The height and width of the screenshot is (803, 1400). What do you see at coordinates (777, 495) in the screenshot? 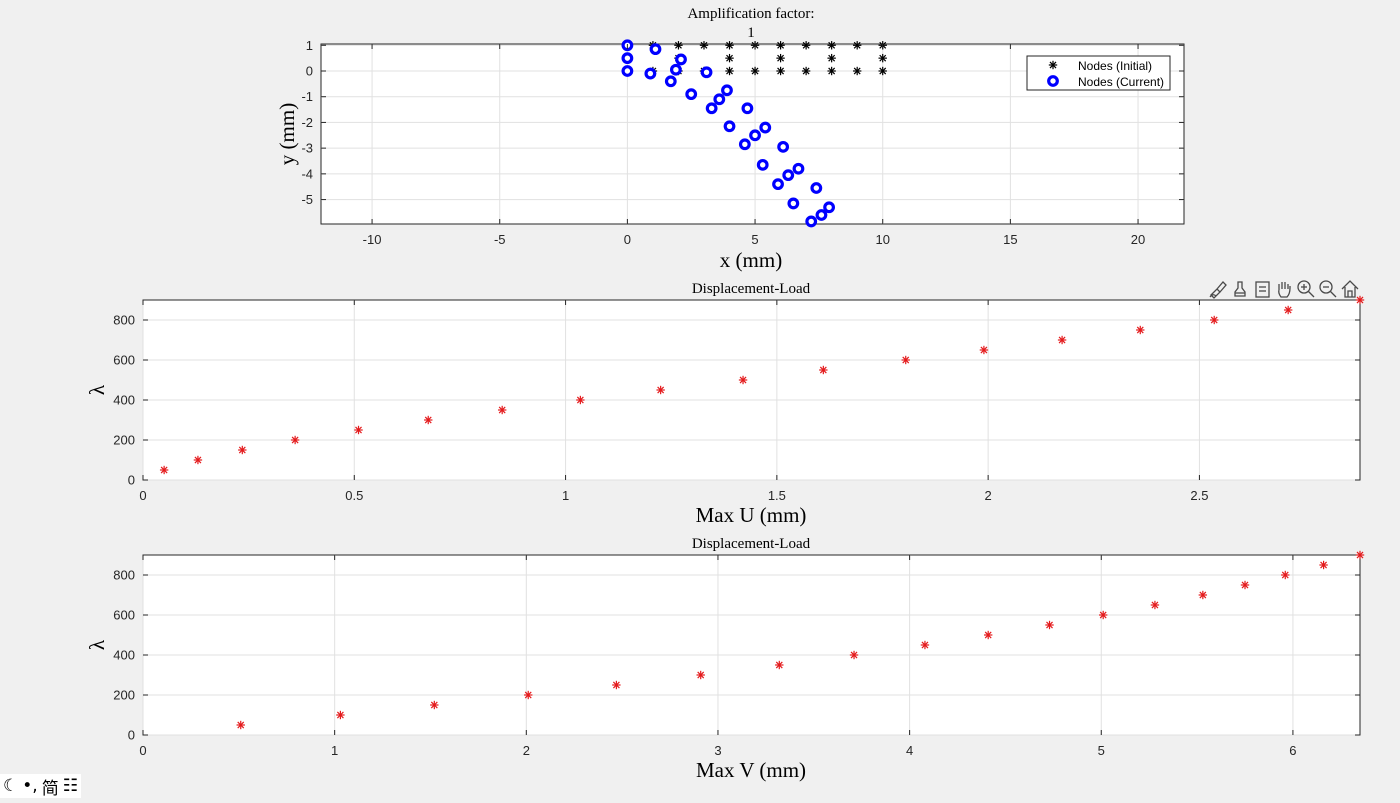
I see `x-tick-label: 1.5` at bounding box center [777, 495].